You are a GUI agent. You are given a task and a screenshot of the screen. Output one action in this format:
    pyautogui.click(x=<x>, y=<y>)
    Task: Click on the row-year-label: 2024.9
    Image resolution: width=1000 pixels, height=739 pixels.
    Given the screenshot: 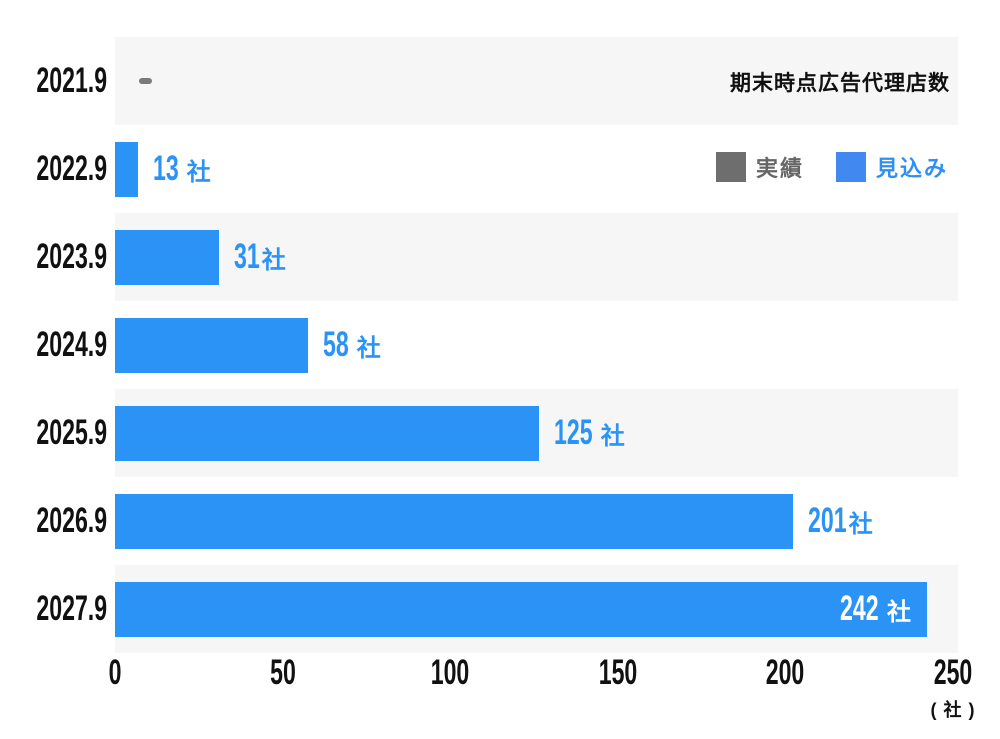 What is the action you would take?
    pyautogui.click(x=54, y=345)
    